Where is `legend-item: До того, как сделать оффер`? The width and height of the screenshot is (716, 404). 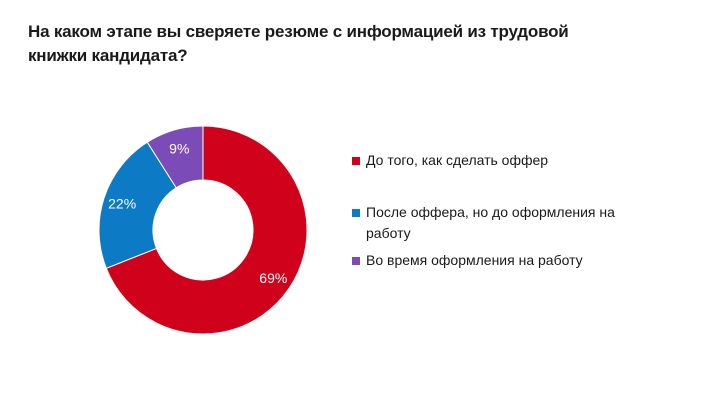 legend-item: До того, как сделать оффер is located at coordinates (450, 160).